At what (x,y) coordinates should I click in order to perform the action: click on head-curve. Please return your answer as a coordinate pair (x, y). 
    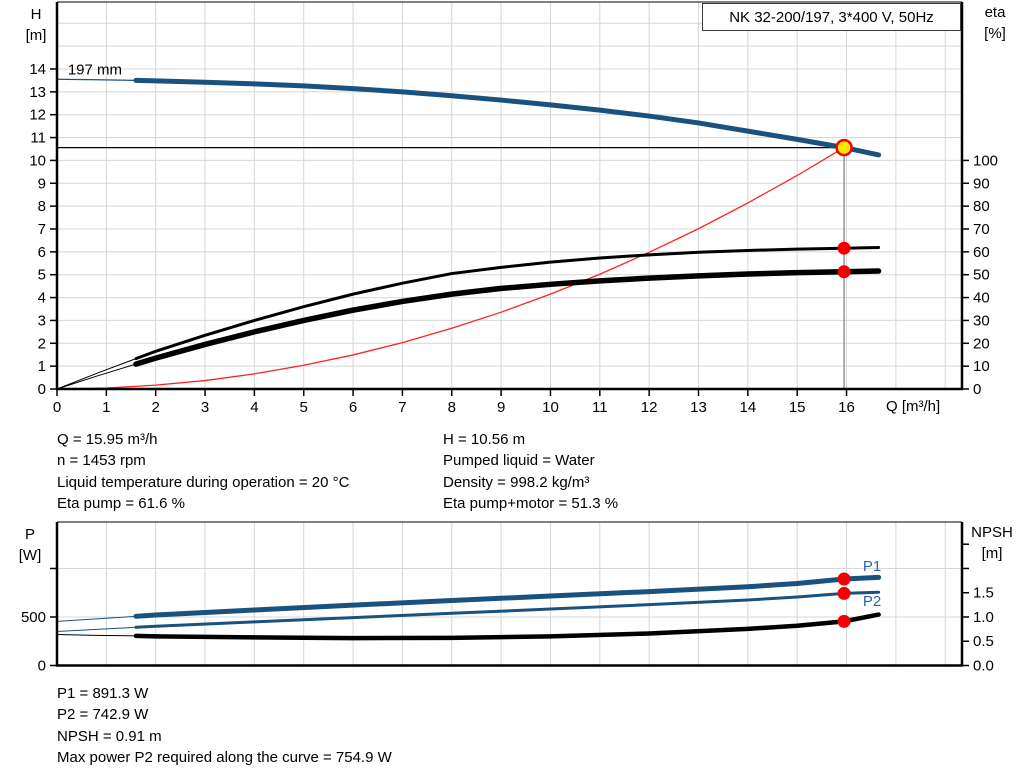
    Looking at the image, I should click on (507, 117).